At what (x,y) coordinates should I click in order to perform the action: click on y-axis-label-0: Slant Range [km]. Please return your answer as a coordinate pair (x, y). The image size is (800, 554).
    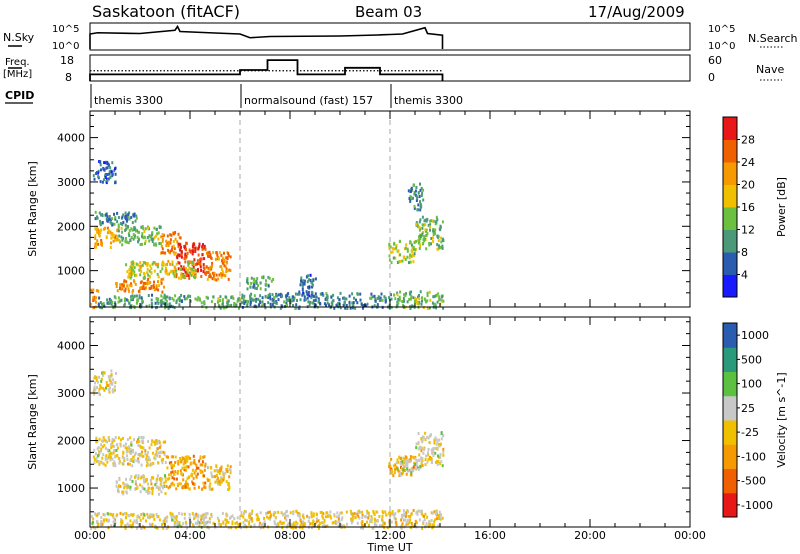
    Looking at the image, I should click on (32, 209).